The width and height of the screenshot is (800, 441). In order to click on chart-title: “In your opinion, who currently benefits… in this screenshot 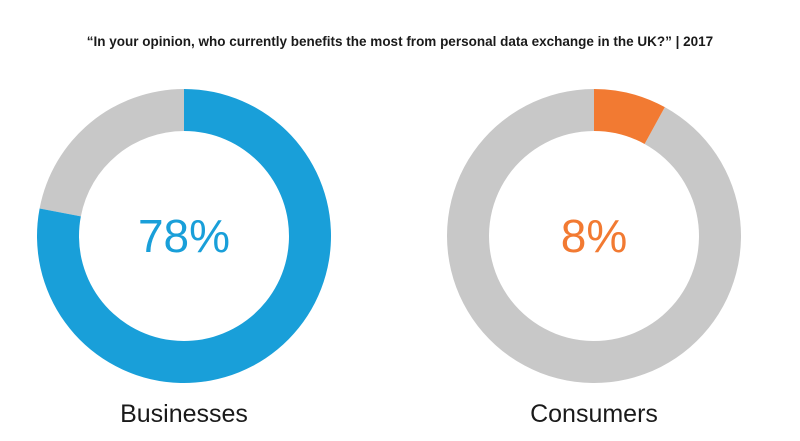, I will do `click(400, 41)`.